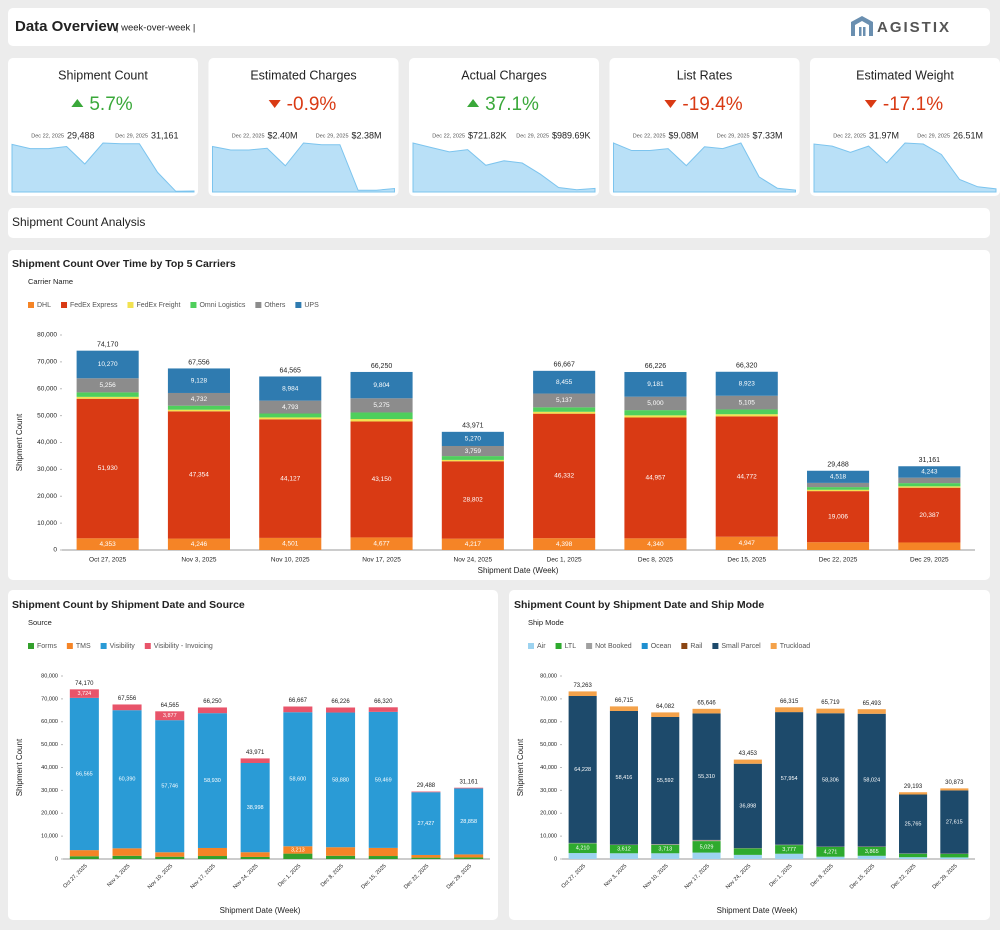 The width and height of the screenshot is (1000, 930). I want to click on bar-value-label: 28,858, so click(468, 822).